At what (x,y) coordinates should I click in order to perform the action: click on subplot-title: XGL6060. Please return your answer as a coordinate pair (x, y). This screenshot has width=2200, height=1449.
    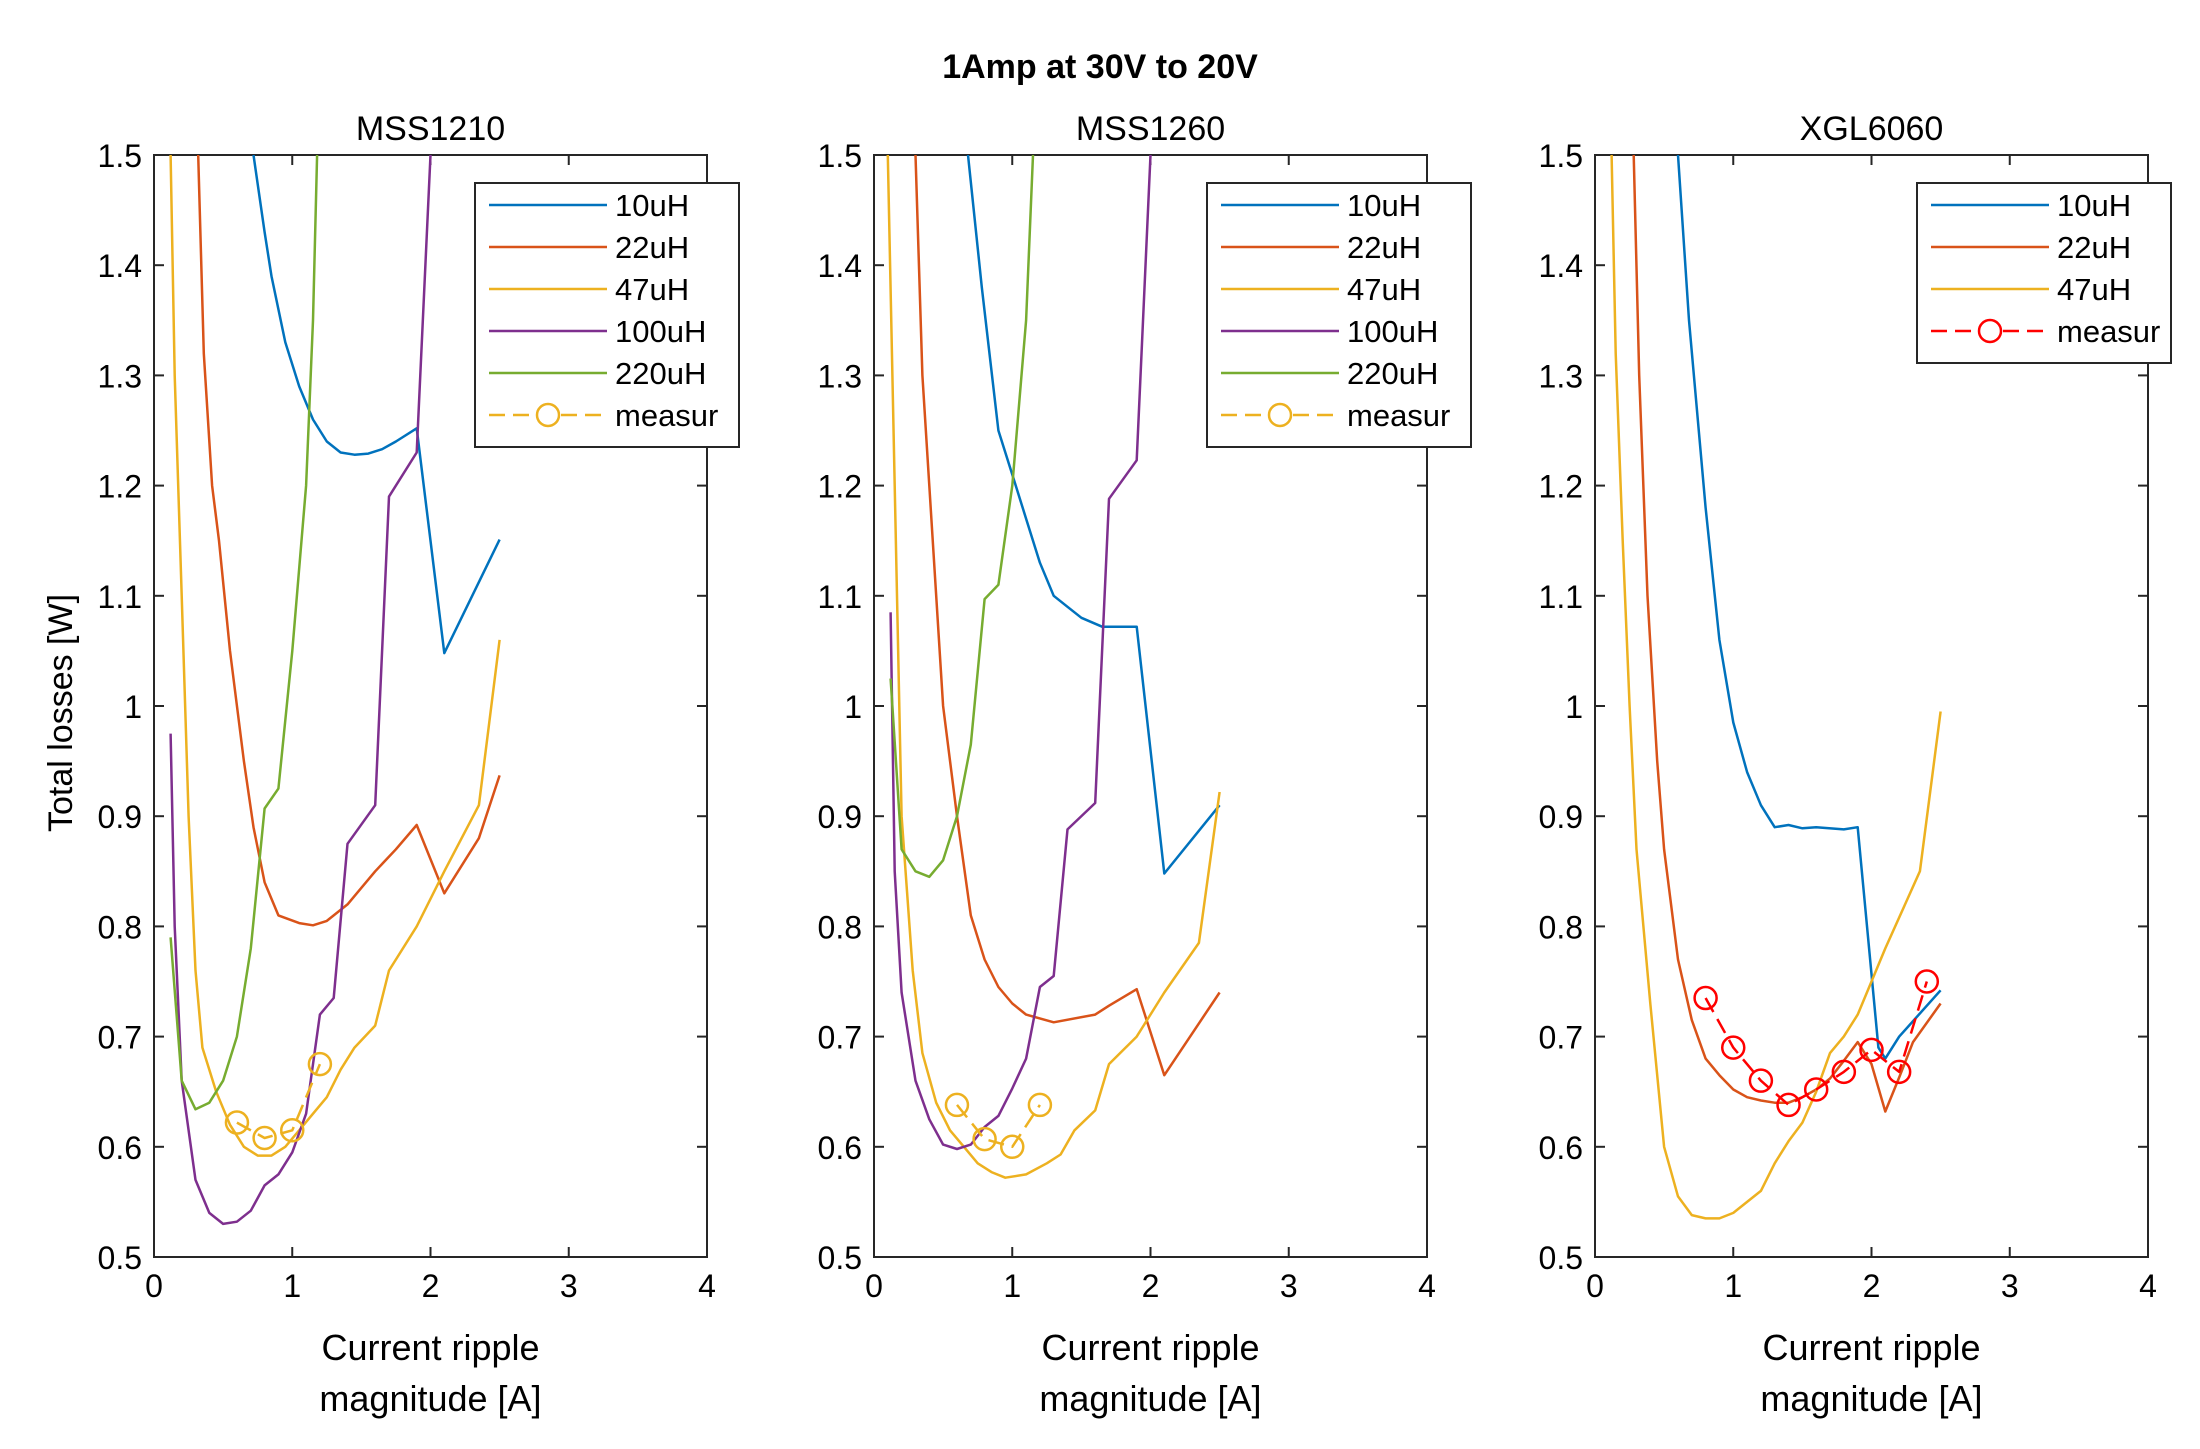
    Looking at the image, I should click on (1872, 129).